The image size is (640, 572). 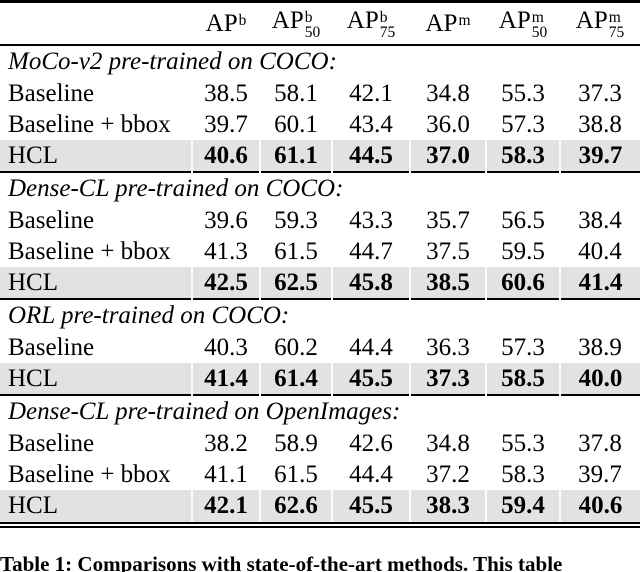 What do you see at coordinates (226, 24) in the screenshot?
I see `column-header-apb: AP b` at bounding box center [226, 24].